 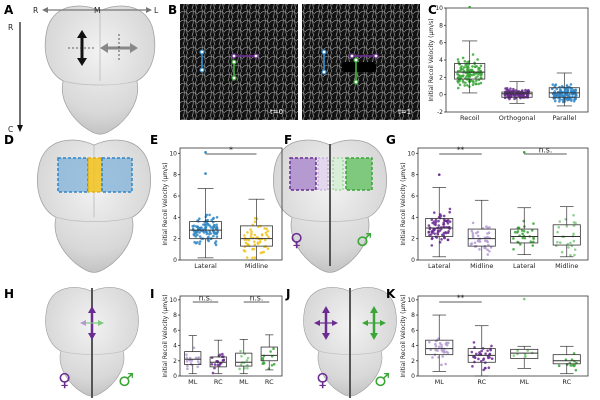 What do you see at coordinates (524, 236) in the screenshot?
I see `box` at bounding box center [524, 236].